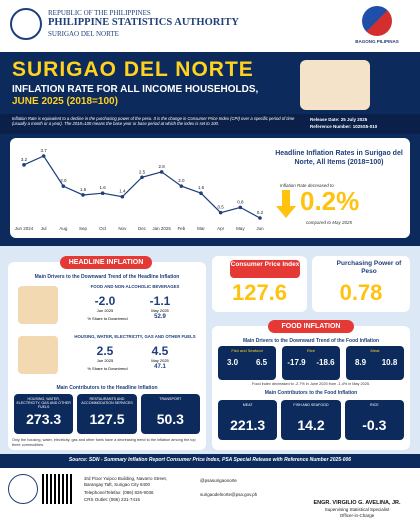  Describe the element at coordinates (311, 425) in the screenshot. I see `contributor-value: 14.2` at that location.